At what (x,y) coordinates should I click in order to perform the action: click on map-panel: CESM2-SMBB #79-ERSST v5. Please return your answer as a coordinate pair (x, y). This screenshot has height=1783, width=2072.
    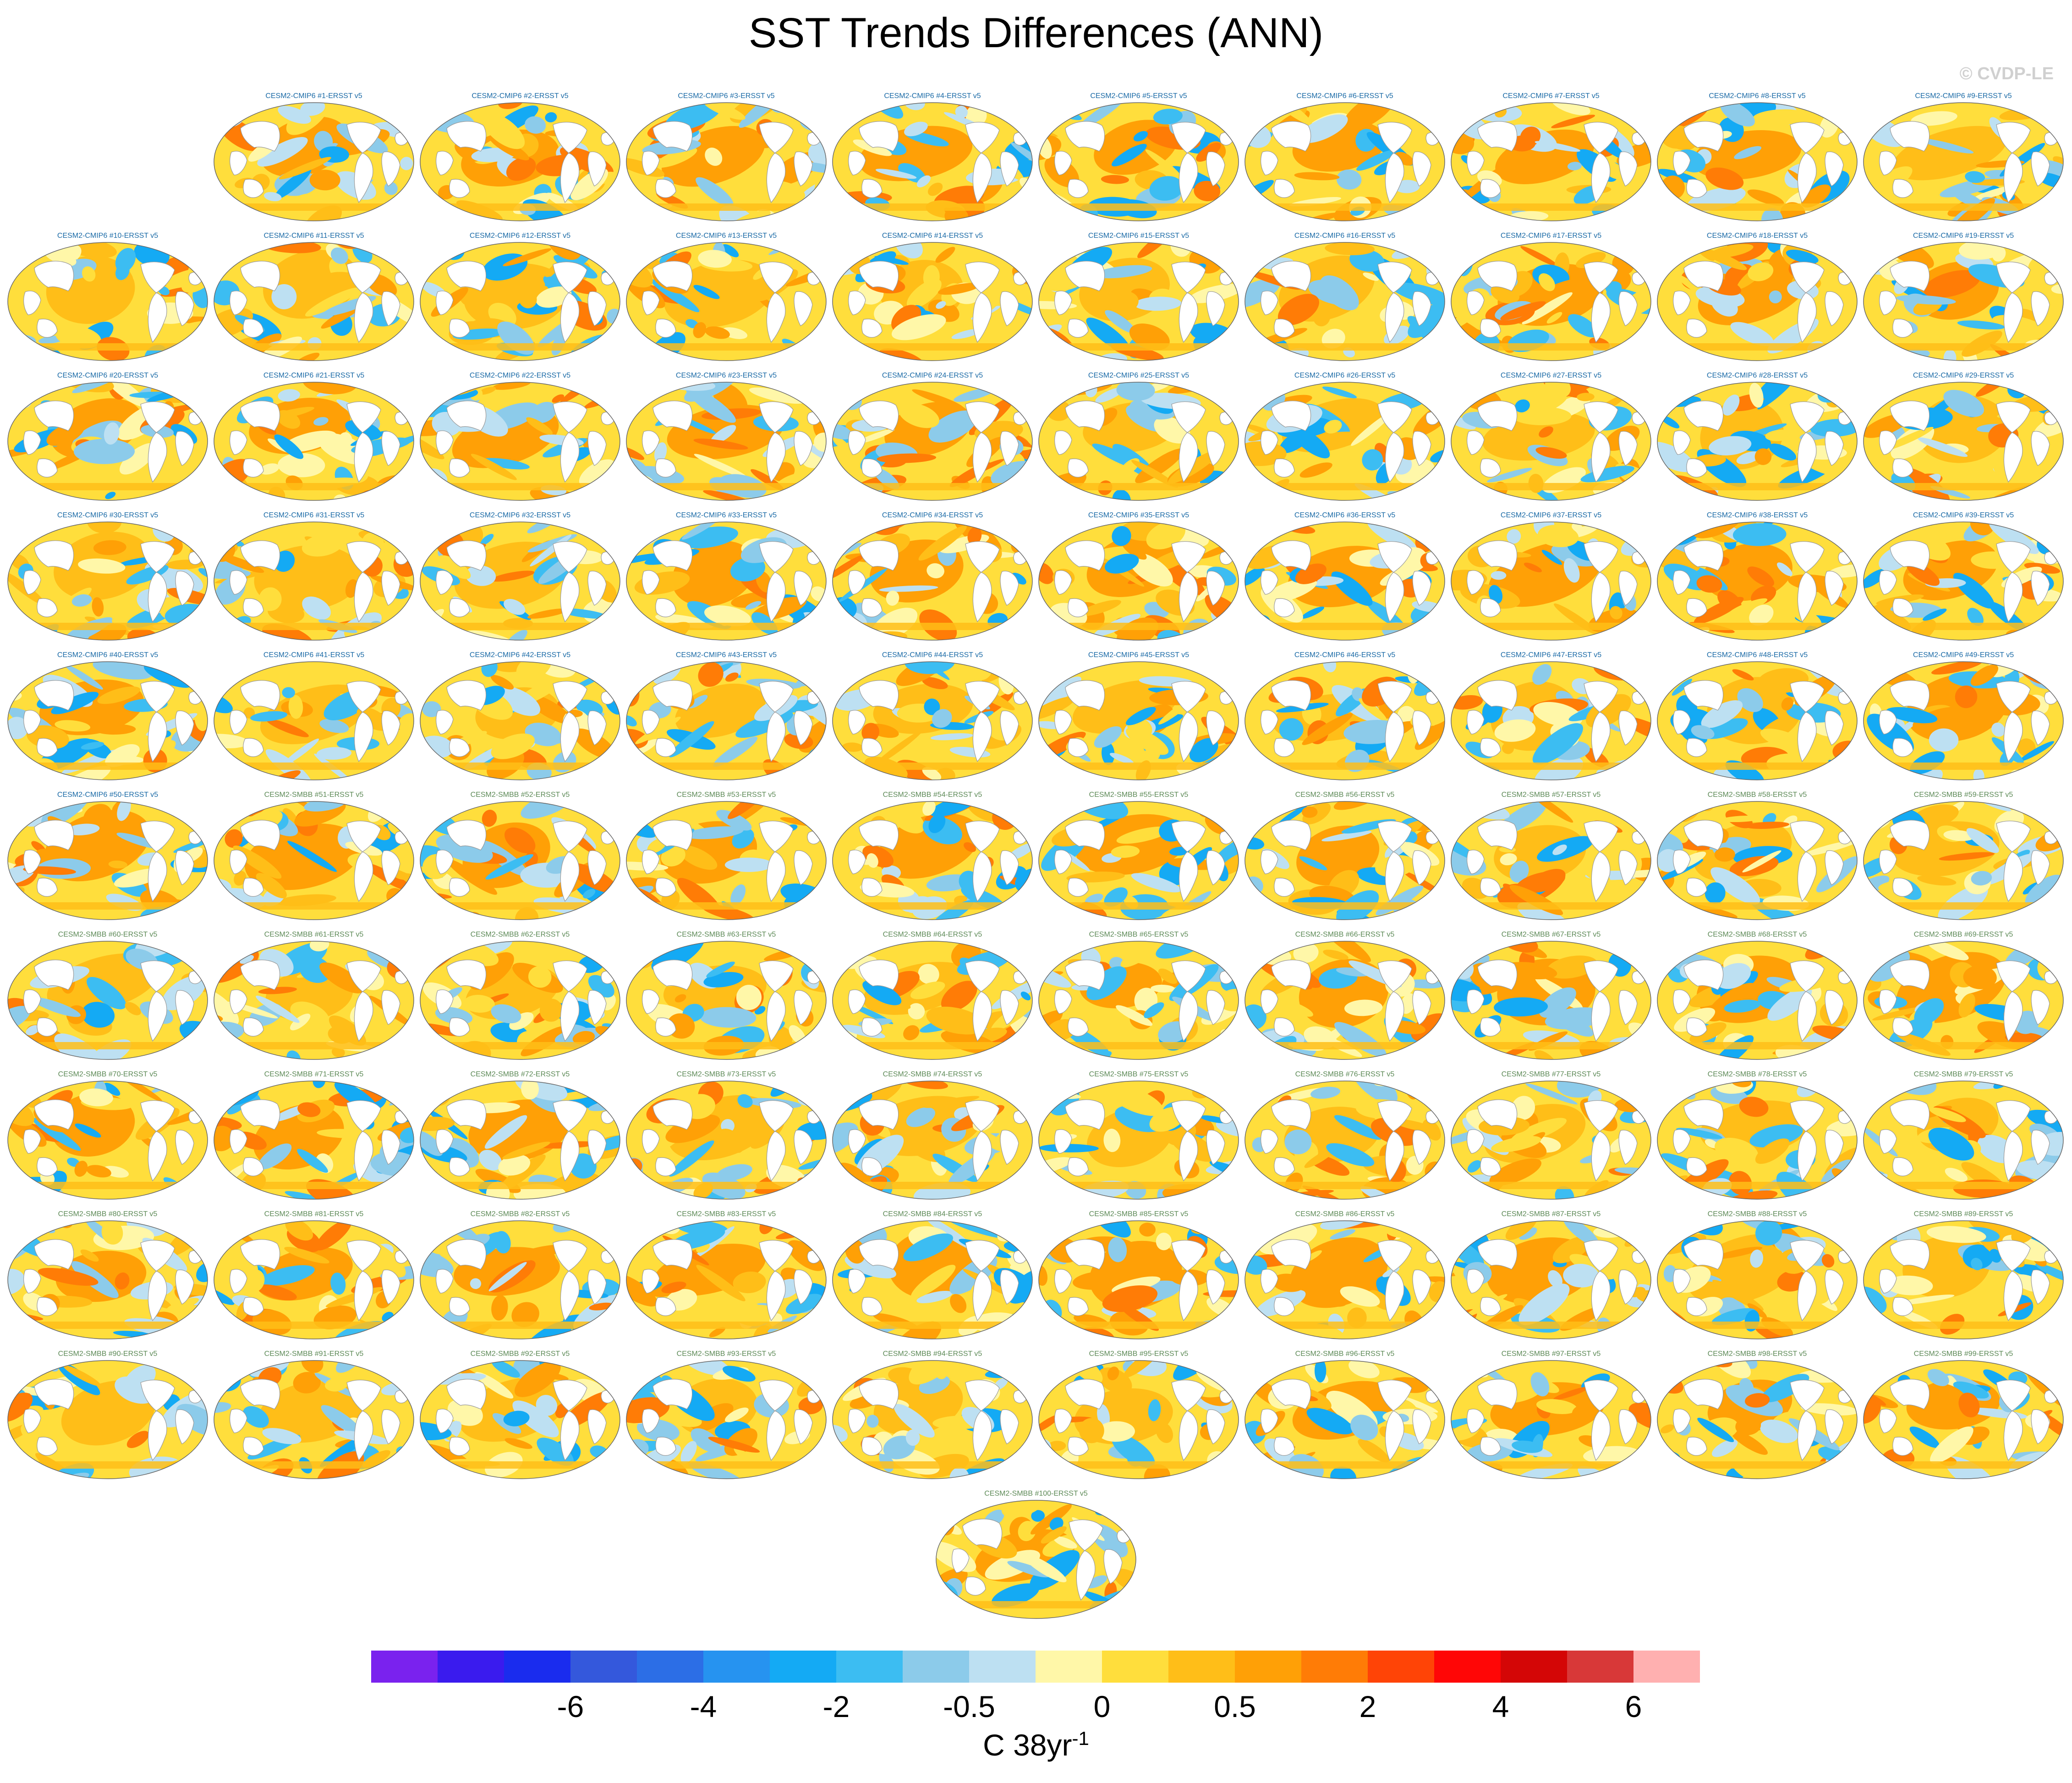
    Looking at the image, I should click on (1963, 1136).